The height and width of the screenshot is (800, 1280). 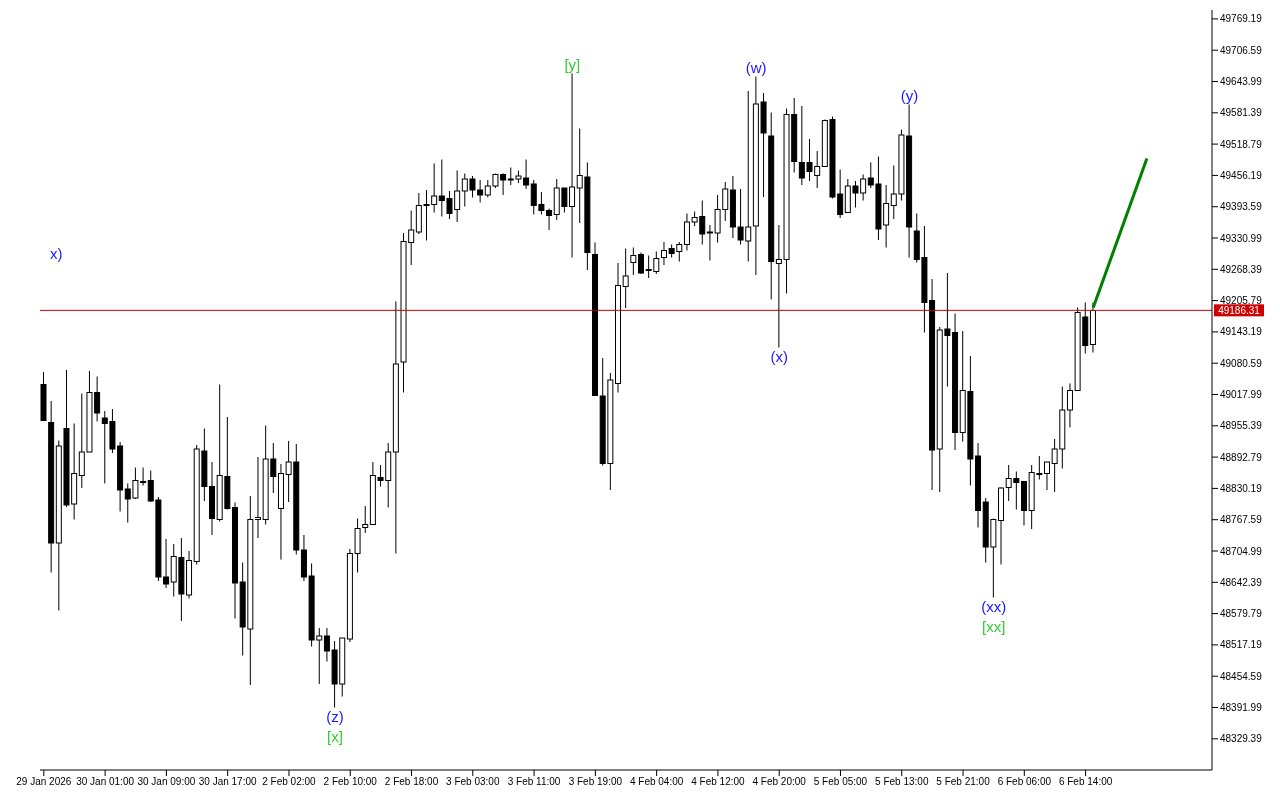 I want to click on x-tick-label: 5 Feb 13:00, so click(x=902, y=782).